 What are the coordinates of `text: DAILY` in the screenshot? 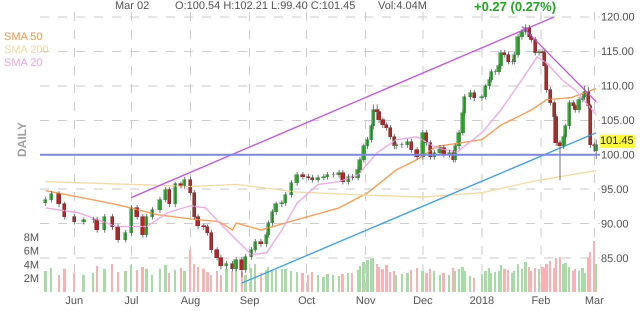 It's located at (22, 139).